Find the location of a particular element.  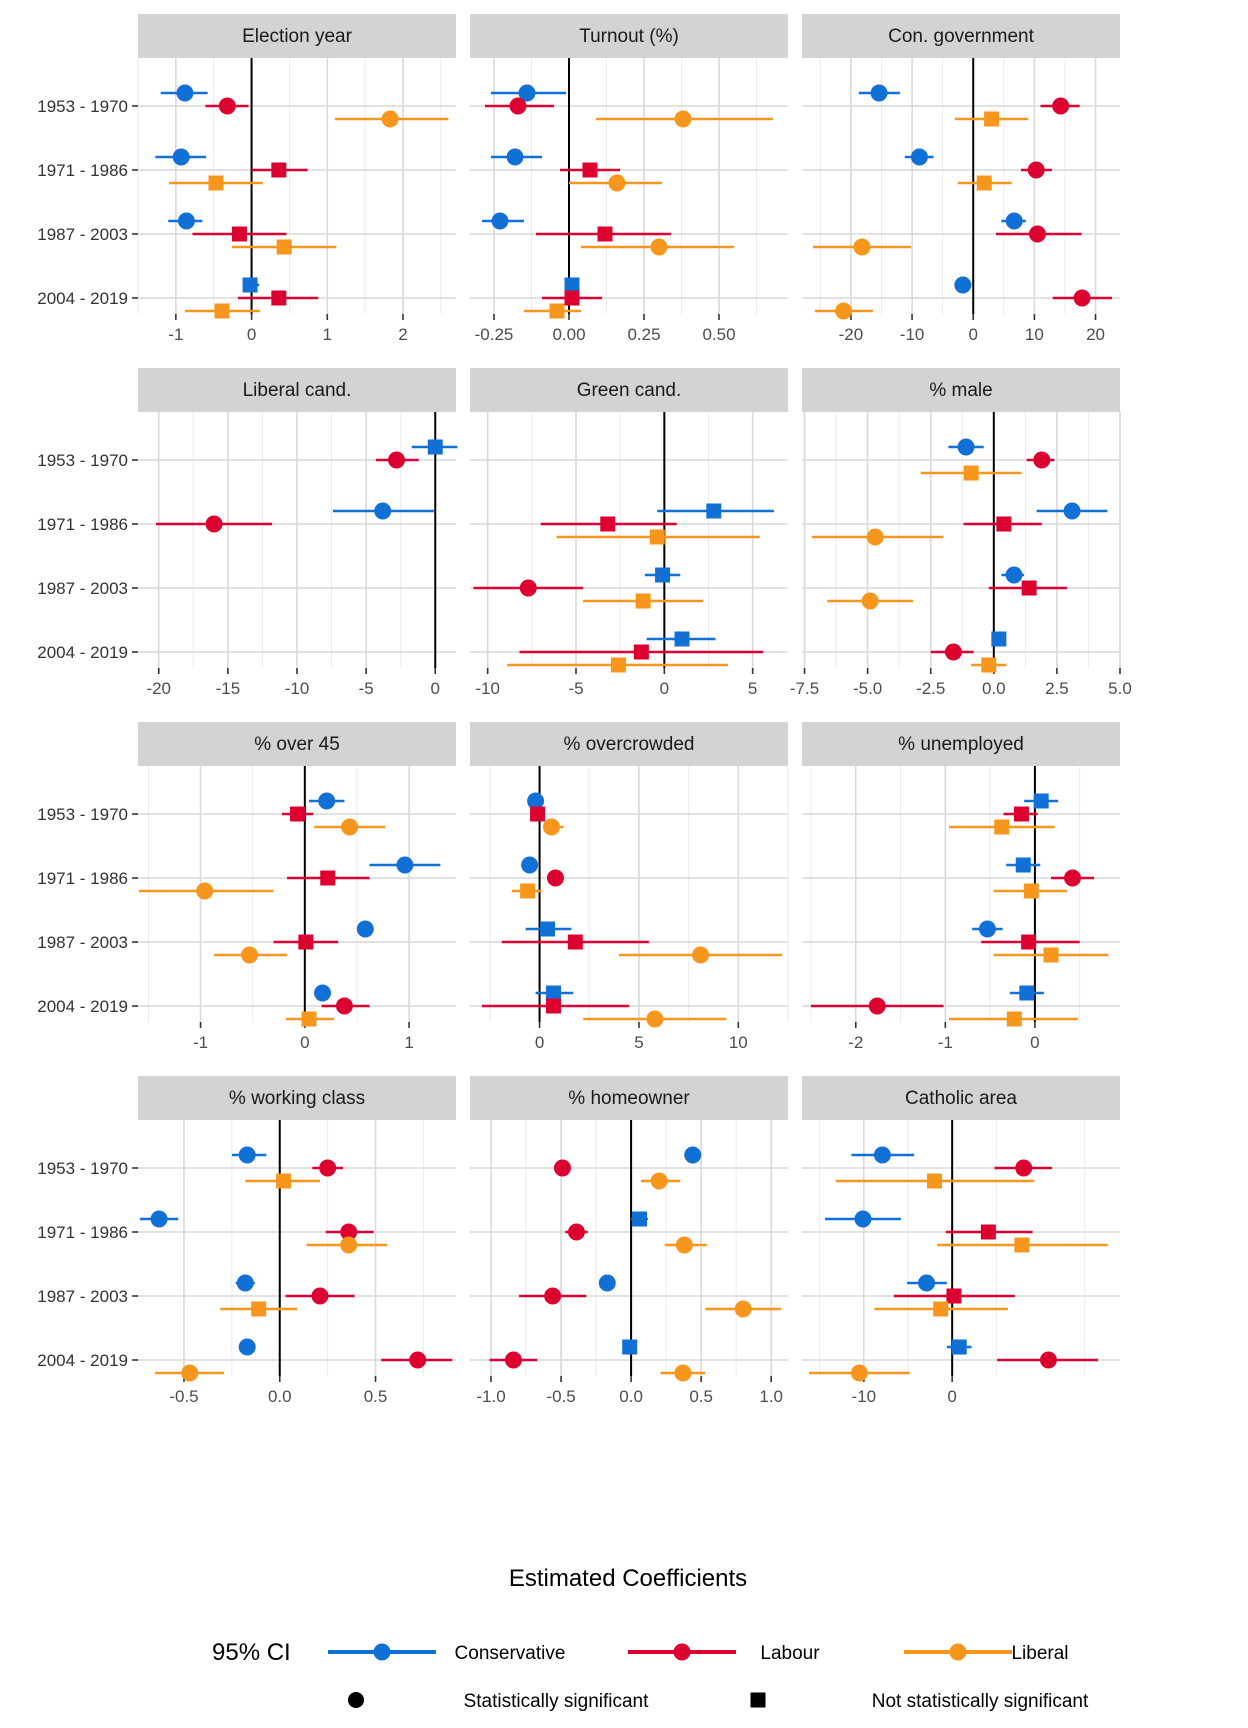

x-tick-label: 0.0 is located at coordinates (280, 1396).